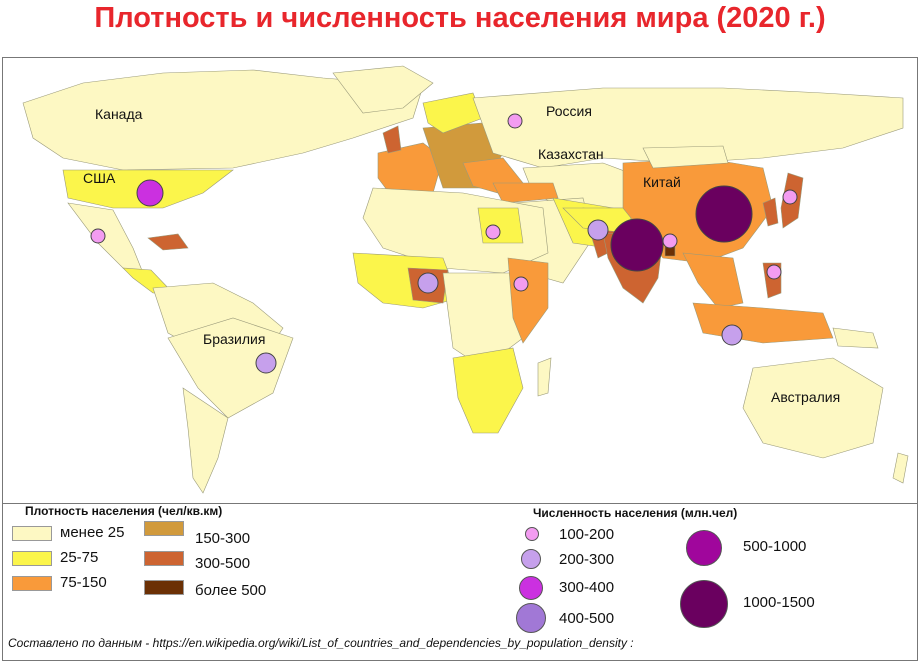 The width and height of the screenshot is (920, 664). I want to click on canada-region, so click(223, 120).